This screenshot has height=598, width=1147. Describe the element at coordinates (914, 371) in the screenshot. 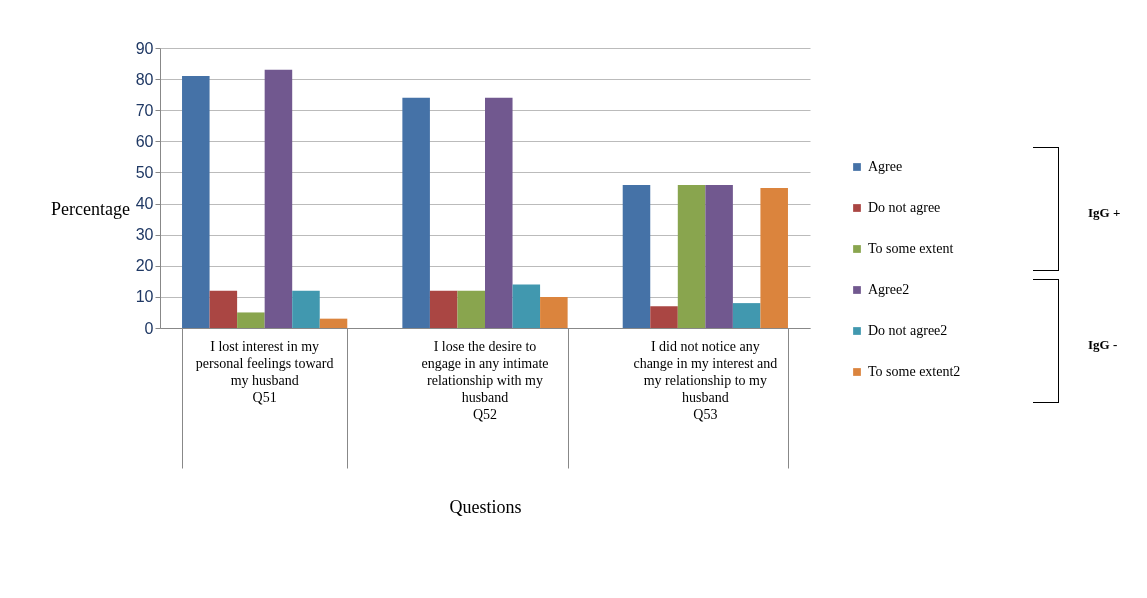

I see `legend-label: To some extent2` at that location.